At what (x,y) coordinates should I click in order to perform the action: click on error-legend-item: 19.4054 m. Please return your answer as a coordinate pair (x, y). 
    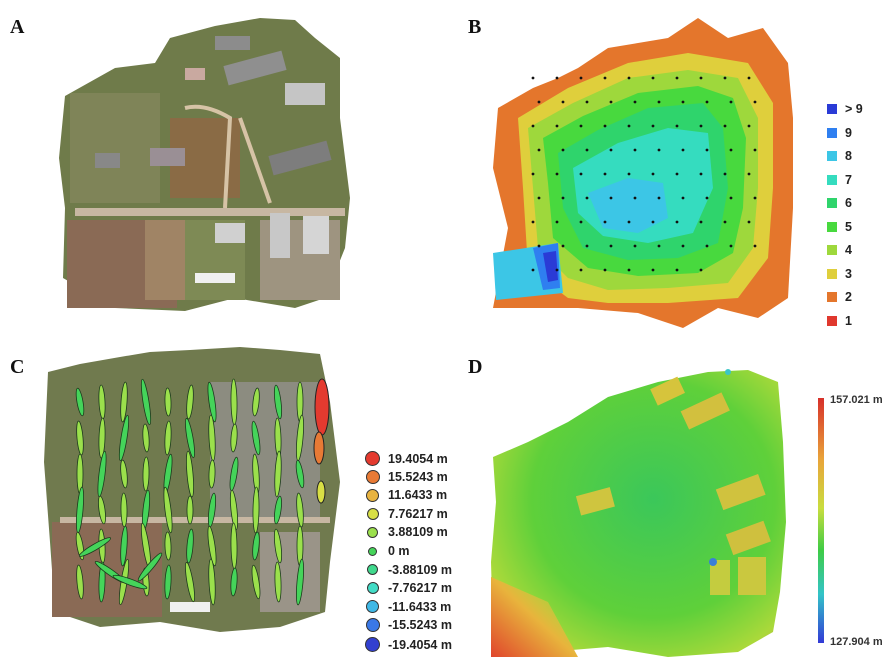
    Looking at the image, I should click on (406, 458).